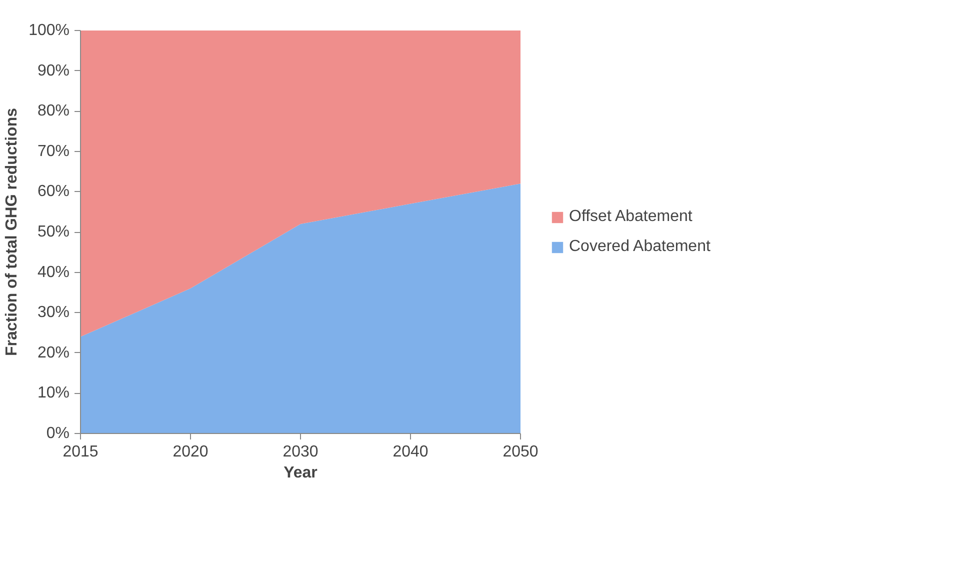  Describe the element at coordinates (520, 452) in the screenshot. I see `x-tick-label: 2050` at that location.